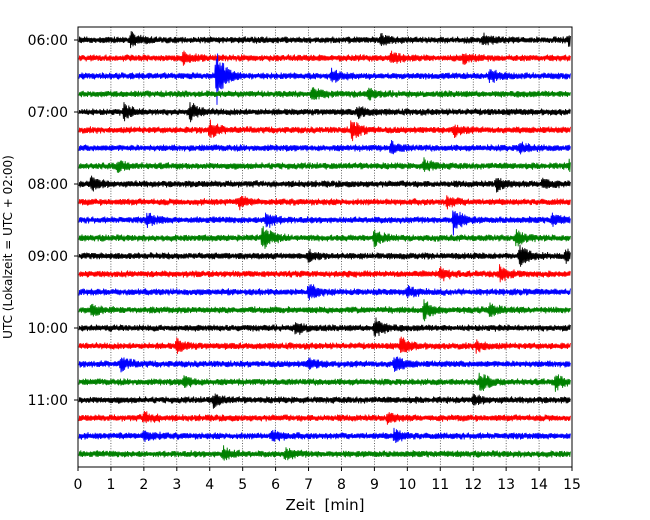 Image resolution: width=650 pixels, height=520 pixels. I want to click on x-tick-label: 14, so click(539, 485).